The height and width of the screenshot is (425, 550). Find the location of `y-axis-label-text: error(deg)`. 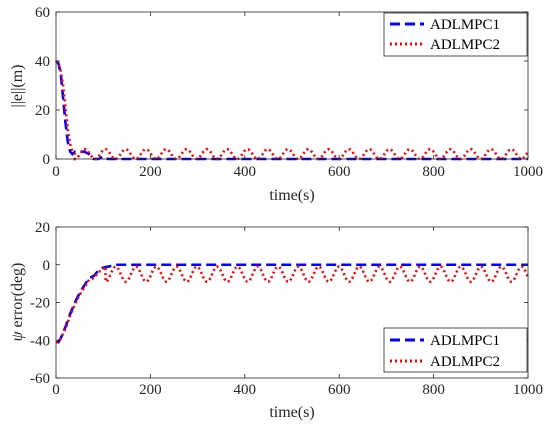

y-axis-label-text: error(deg) is located at coordinates (17, 297).